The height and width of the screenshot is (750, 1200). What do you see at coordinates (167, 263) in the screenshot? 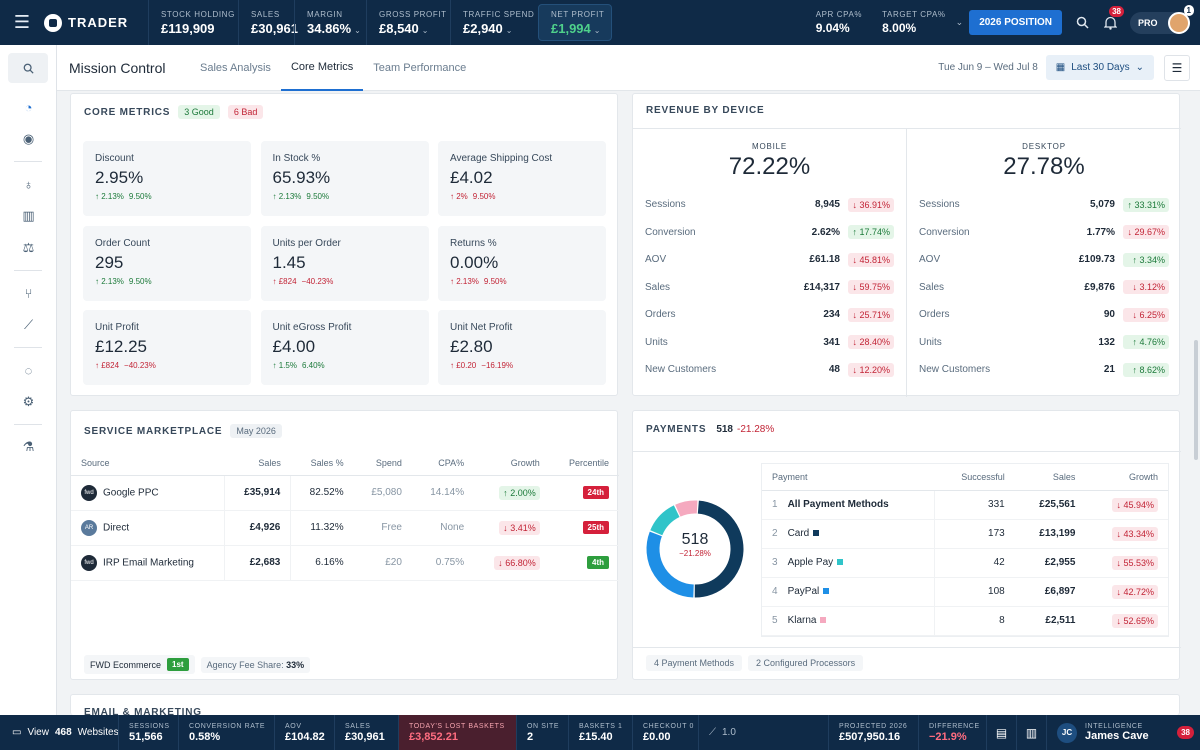
I see `metric-tile: Order Count 295 ↑ 2.13% 9.50%` at bounding box center [167, 263].